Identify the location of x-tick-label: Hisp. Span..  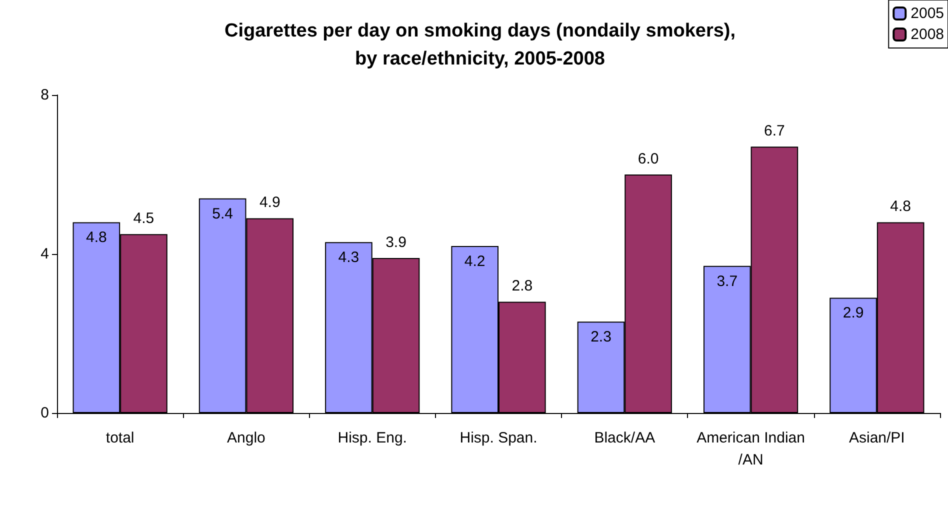
(499, 438).